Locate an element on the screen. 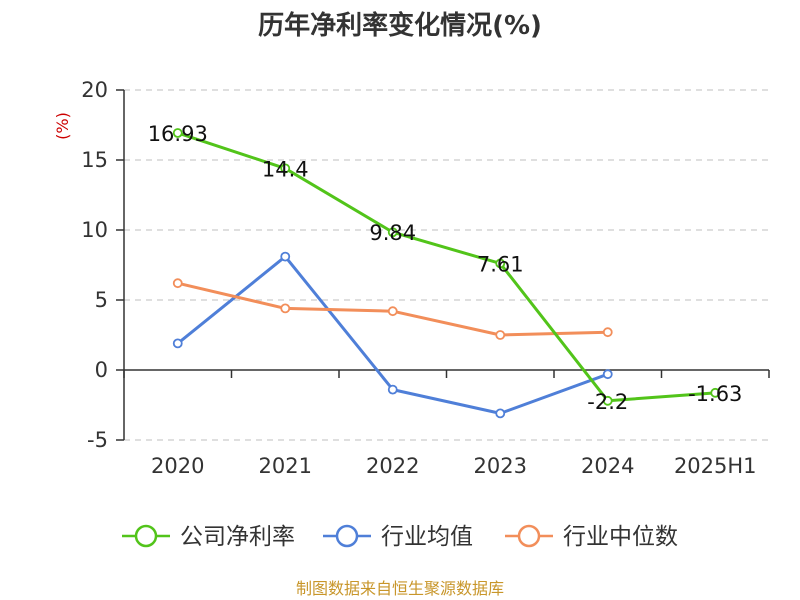 Image resolution: width=800 pixels, height=600 pixels. y-tick-label-15: 15 is located at coordinates (94, 160).